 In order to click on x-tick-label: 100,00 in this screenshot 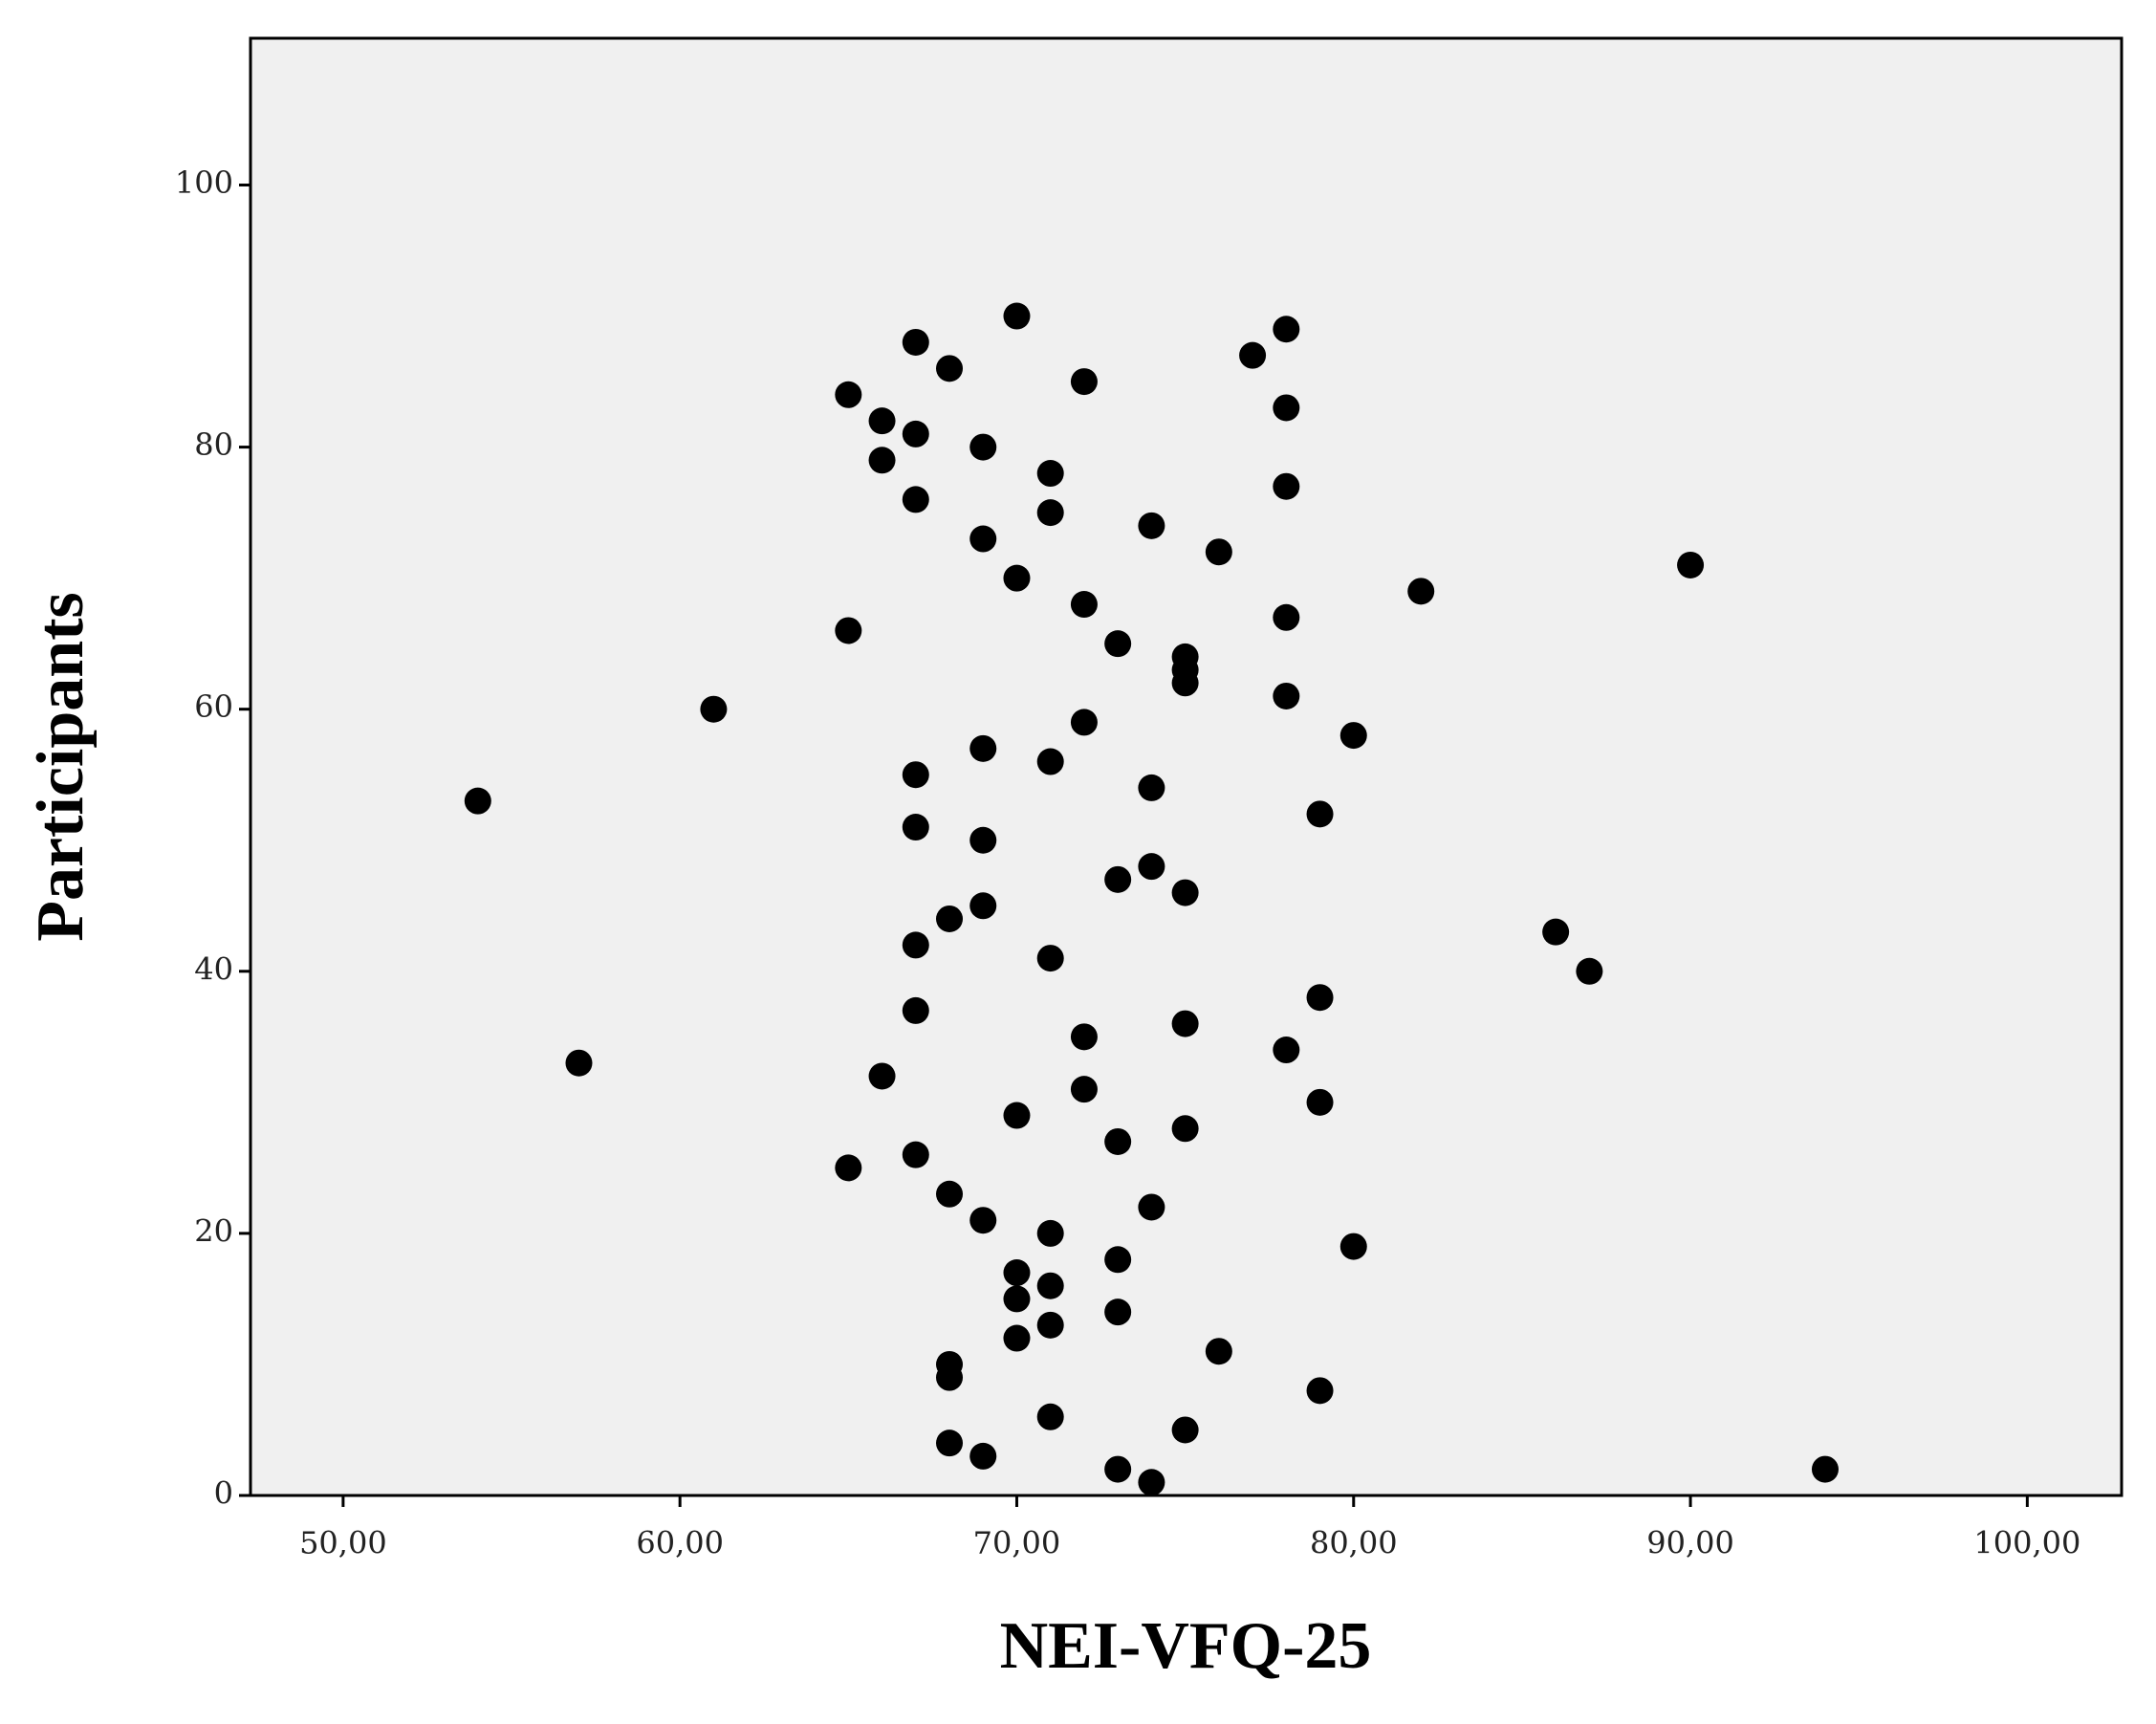, I will do `click(2026, 1543)`.